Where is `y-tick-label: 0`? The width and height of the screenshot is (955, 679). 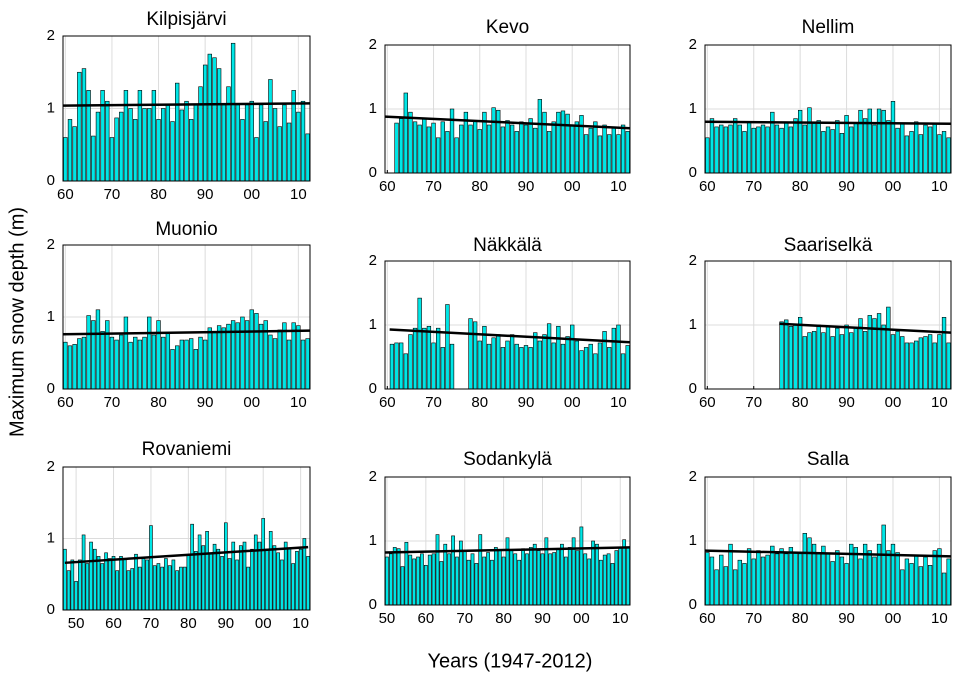 y-tick-label: 0 is located at coordinates (51, 609).